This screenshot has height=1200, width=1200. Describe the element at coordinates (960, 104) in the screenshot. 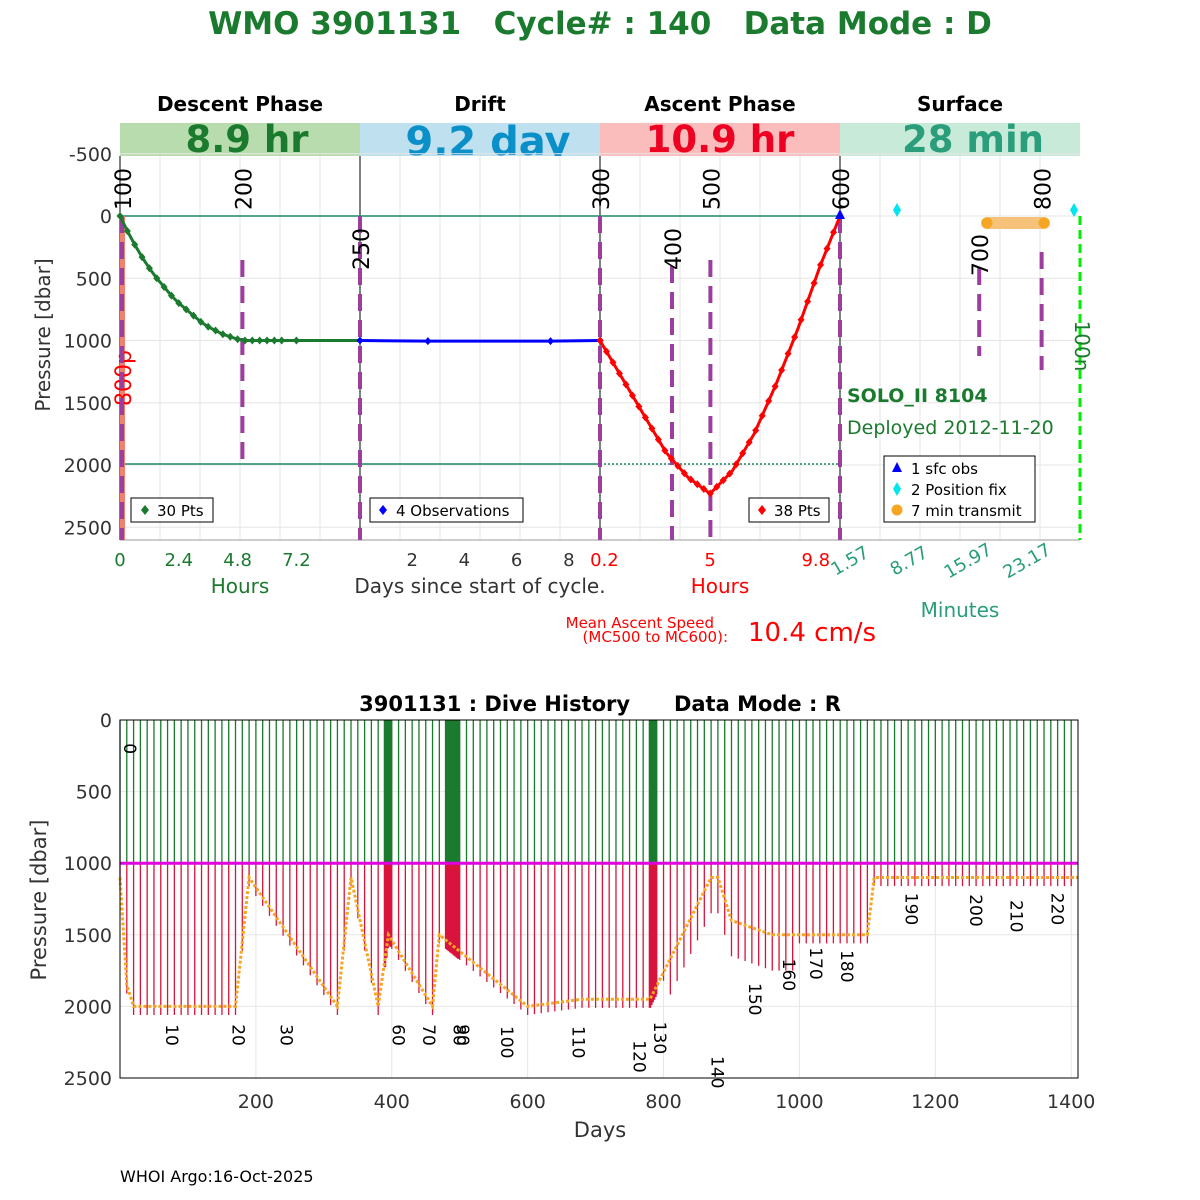

I see `phase-title-surface: Surface` at that location.